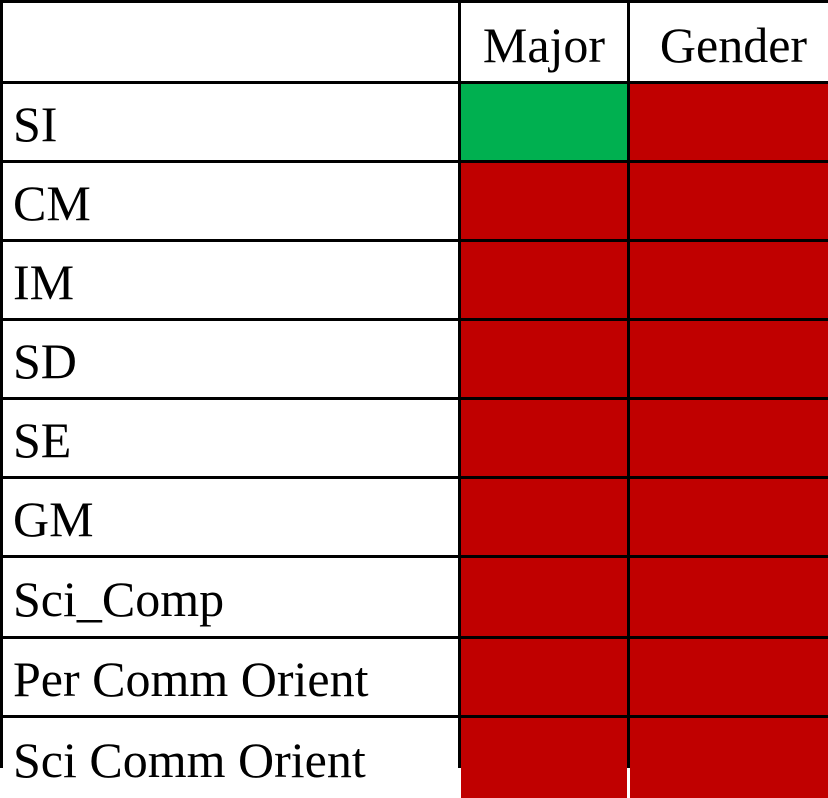 The height and width of the screenshot is (798, 828). I want to click on row-label: GM, so click(230, 517).